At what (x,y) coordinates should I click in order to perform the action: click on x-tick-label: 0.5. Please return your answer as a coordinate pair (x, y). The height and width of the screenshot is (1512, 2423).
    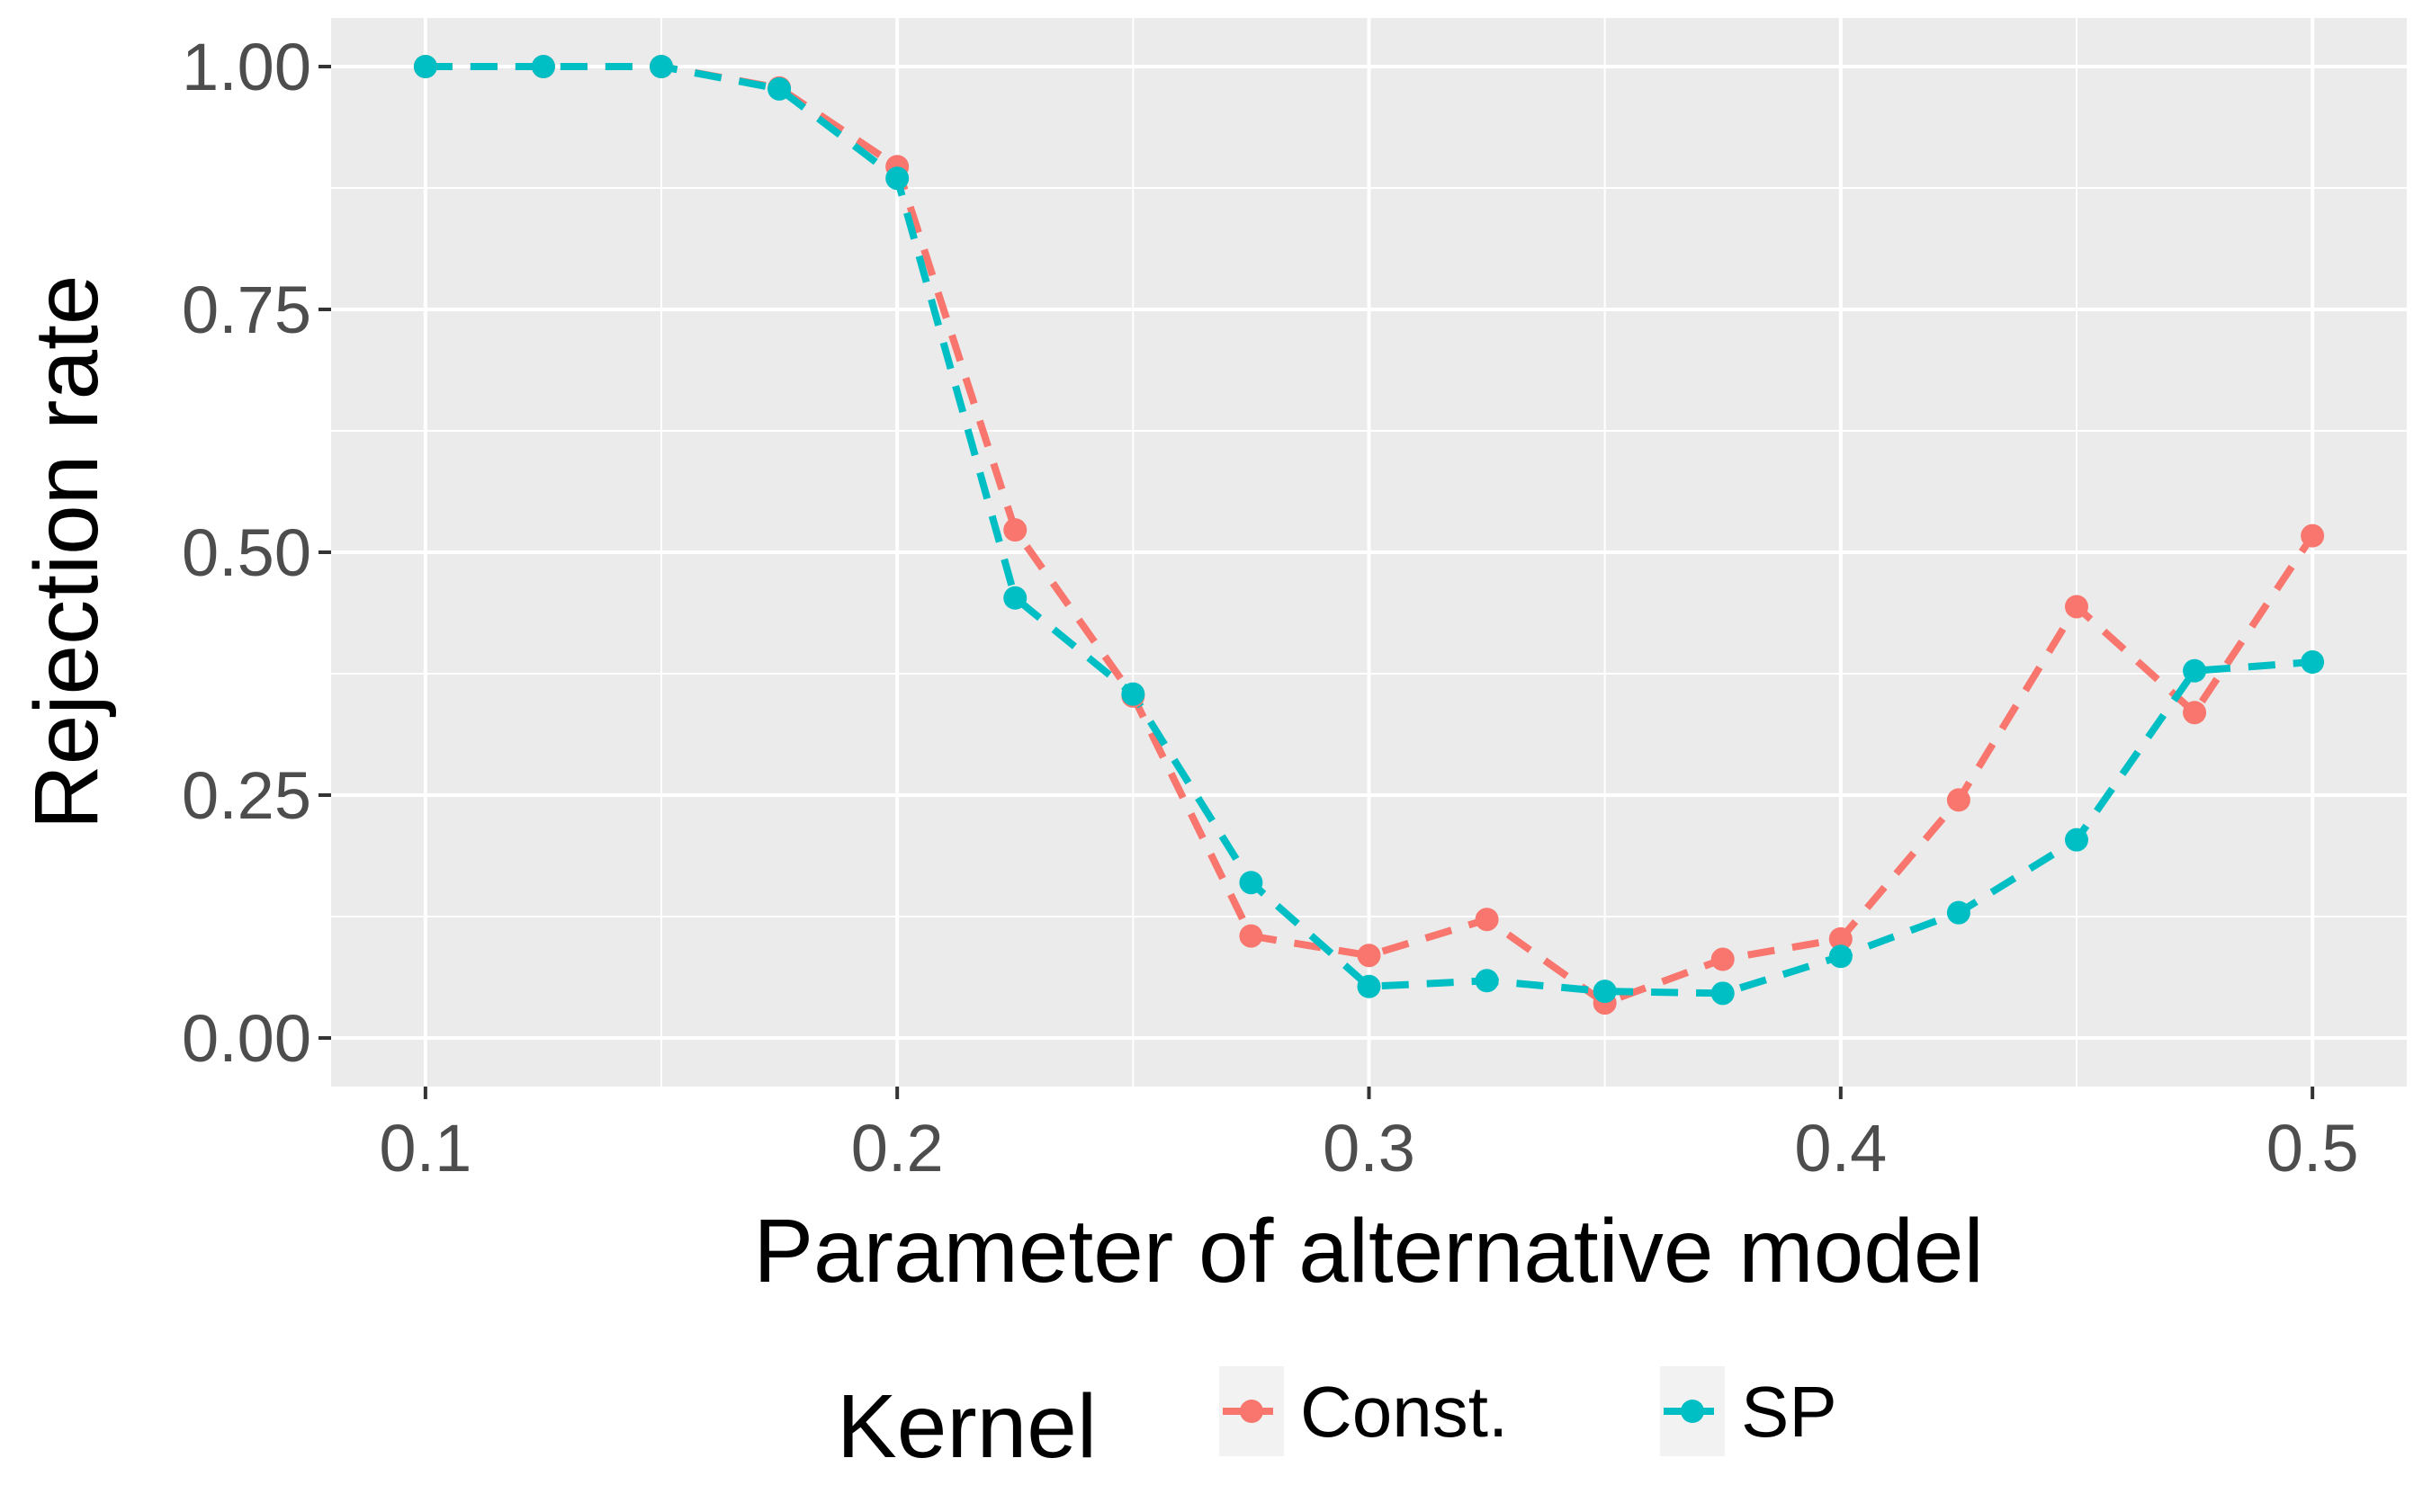
    Looking at the image, I should click on (2312, 1148).